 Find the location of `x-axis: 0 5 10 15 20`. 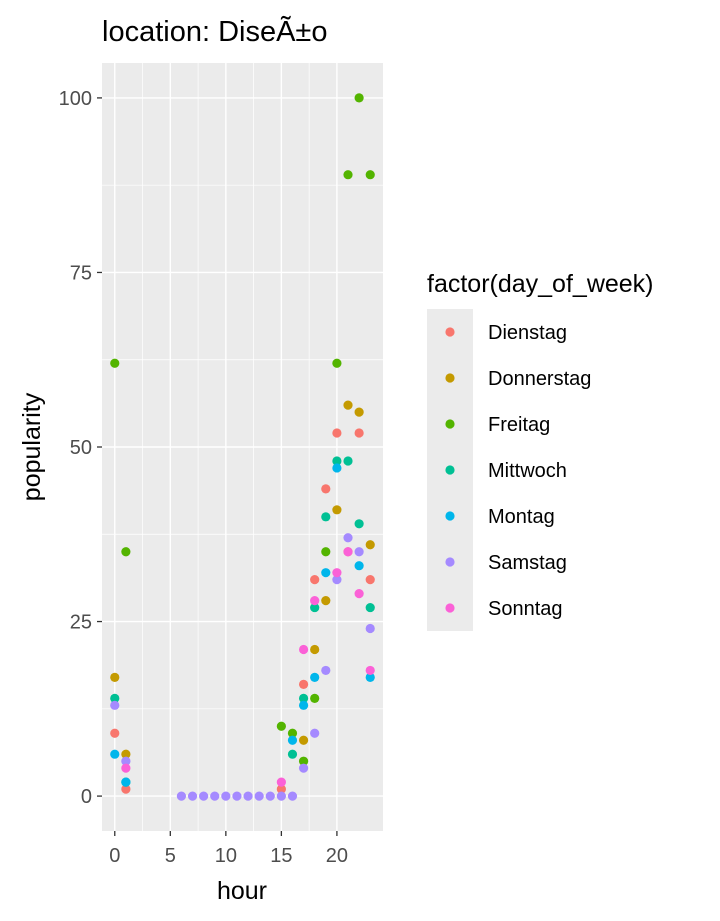

x-axis: 0 5 10 15 20 is located at coordinates (228, 849).